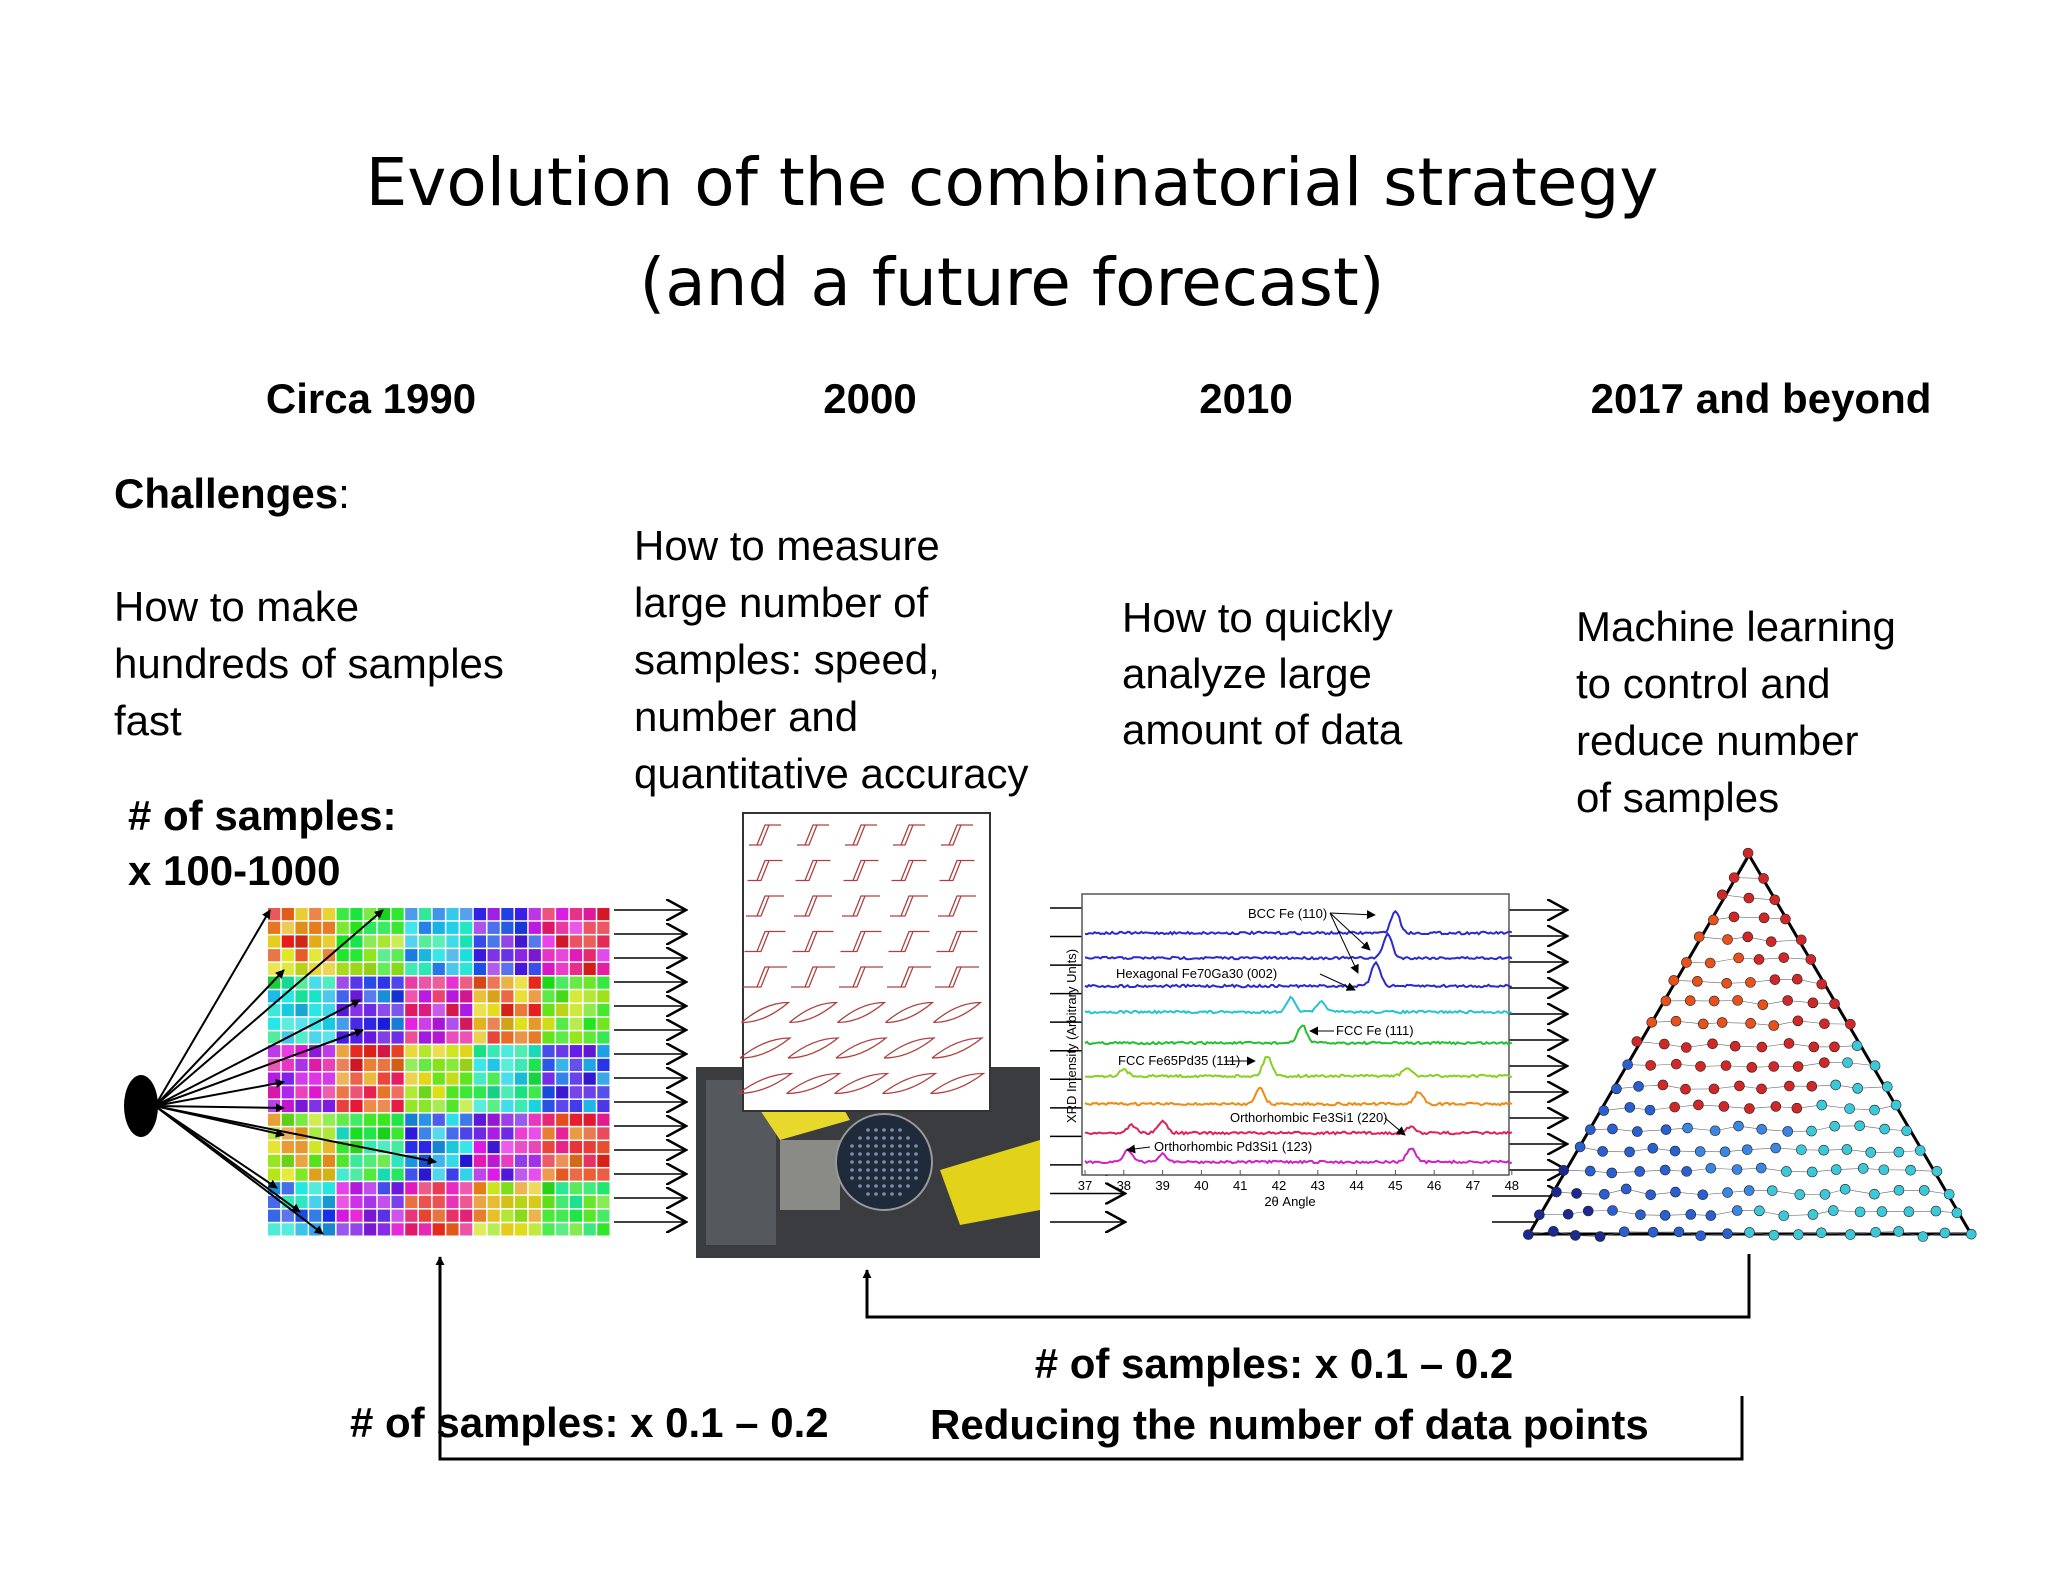 Image resolution: width=2048 pixels, height=1582 pixels. I want to click on challenges-colon: :, so click(344, 493).